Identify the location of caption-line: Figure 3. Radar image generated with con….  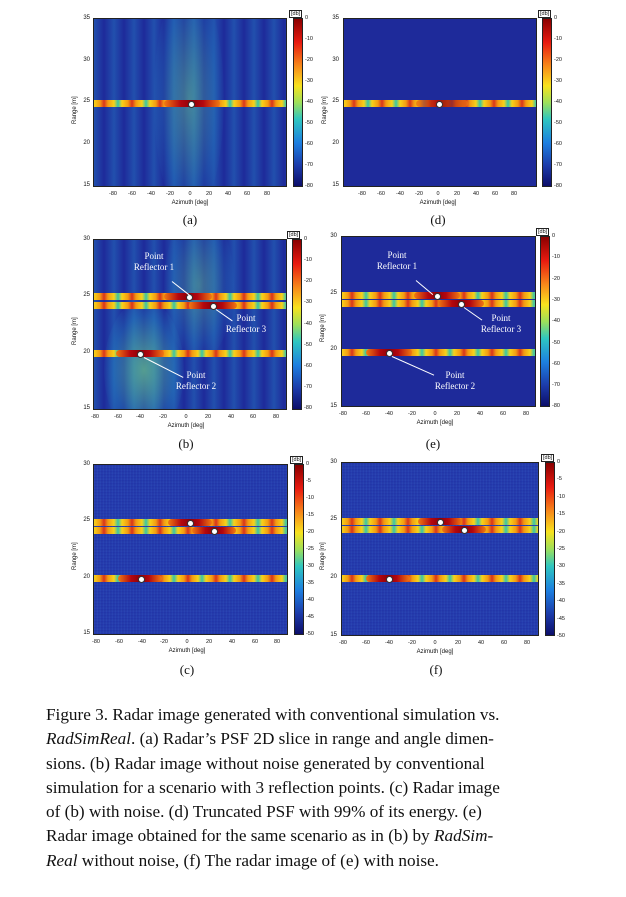
(273, 714).